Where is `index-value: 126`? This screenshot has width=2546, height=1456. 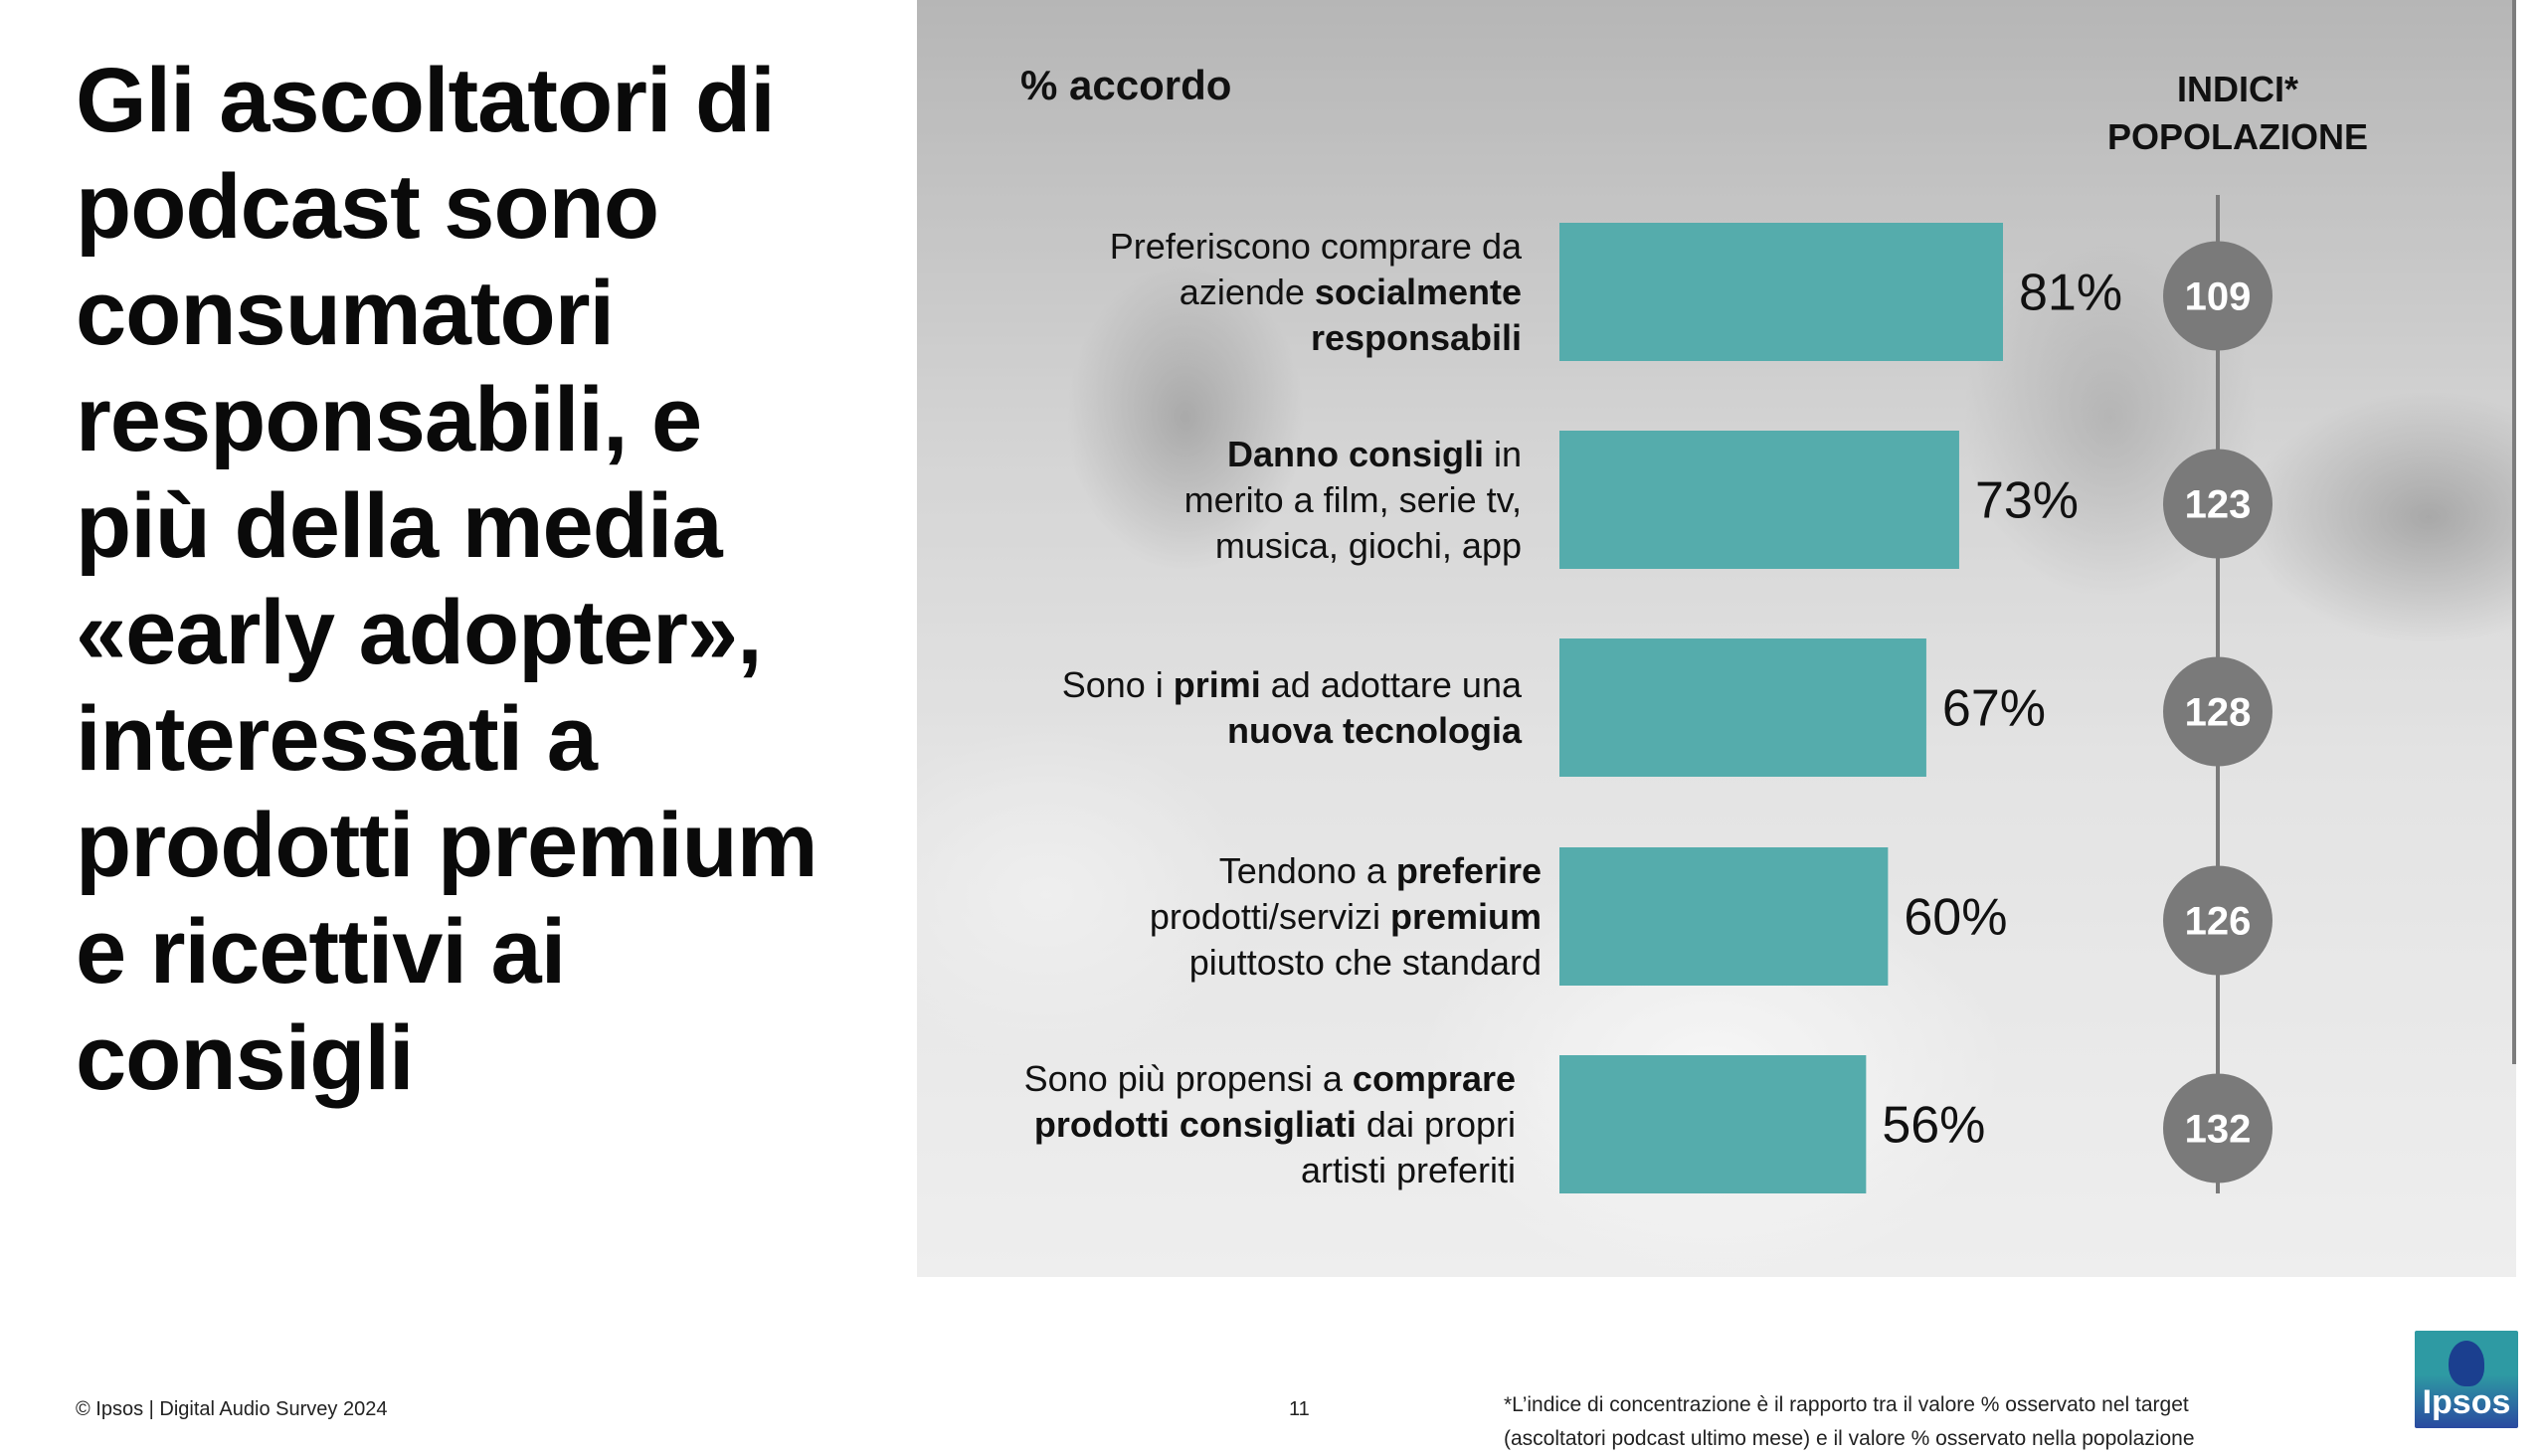 index-value: 126 is located at coordinates (2218, 922).